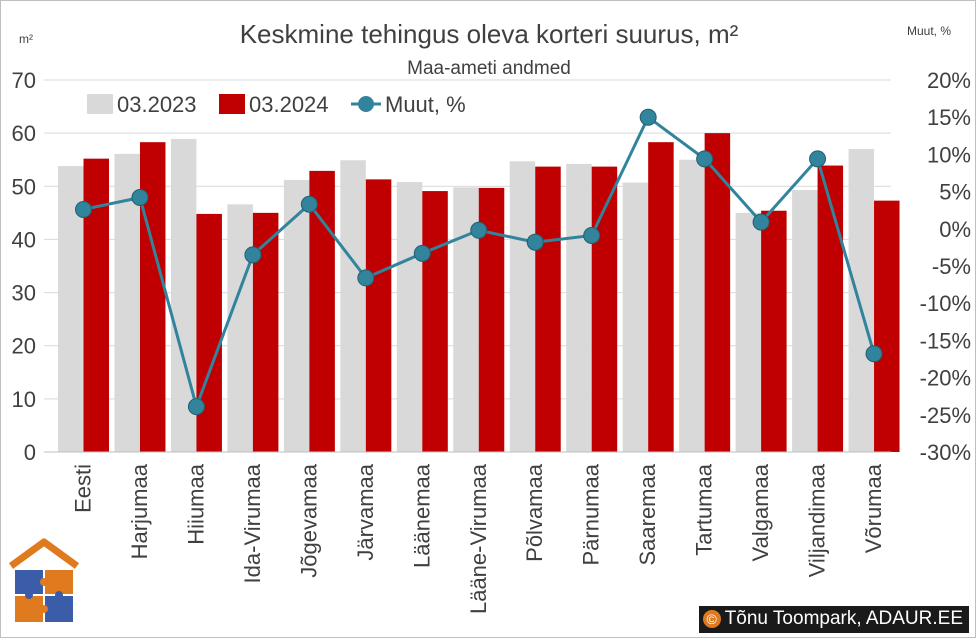 This screenshot has height=642, width=976. Describe the element at coordinates (873, 508) in the screenshot. I see `x-tick-label: Võrumaa` at that location.